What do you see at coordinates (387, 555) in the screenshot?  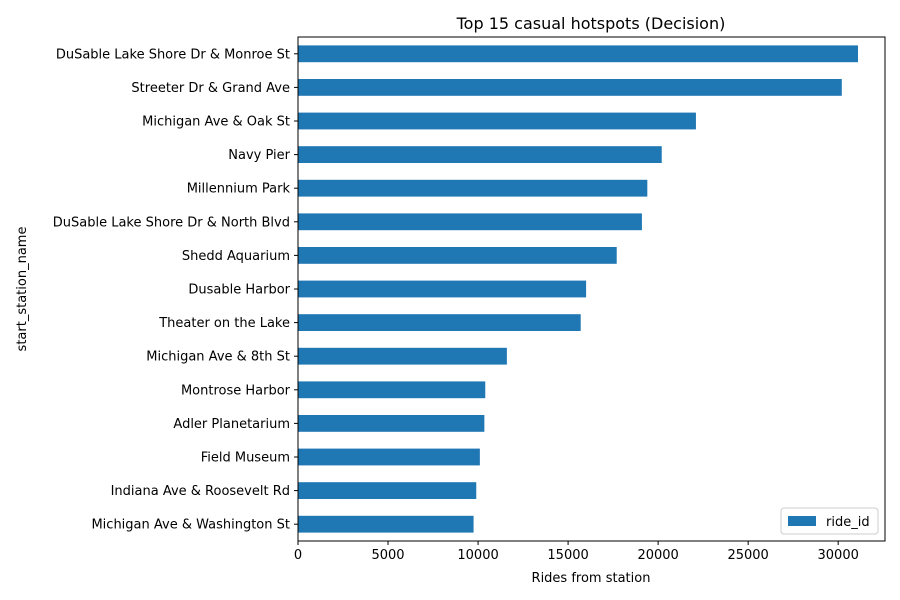 I see `x-tick-label: 5000` at bounding box center [387, 555].